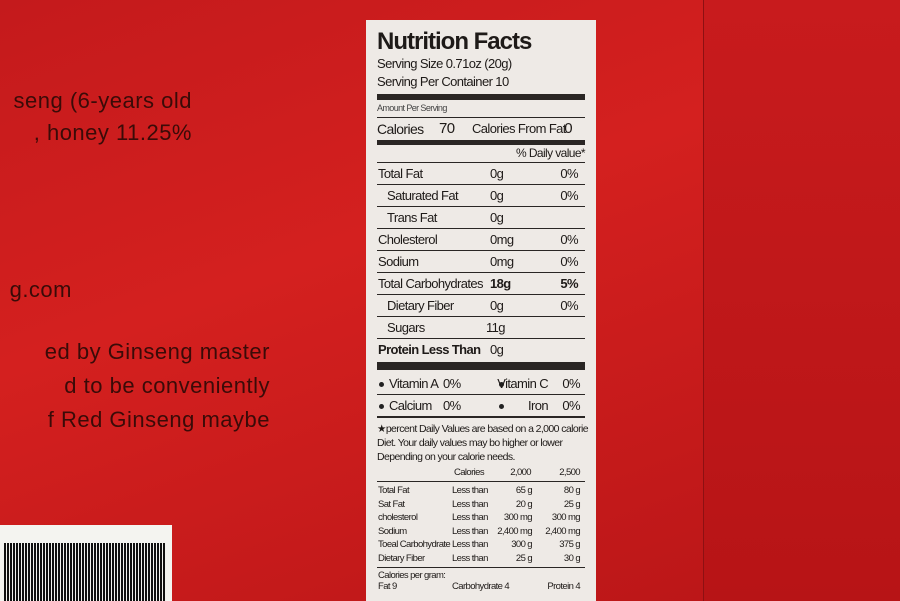  I want to click on label-text: 0, so click(568, 128).